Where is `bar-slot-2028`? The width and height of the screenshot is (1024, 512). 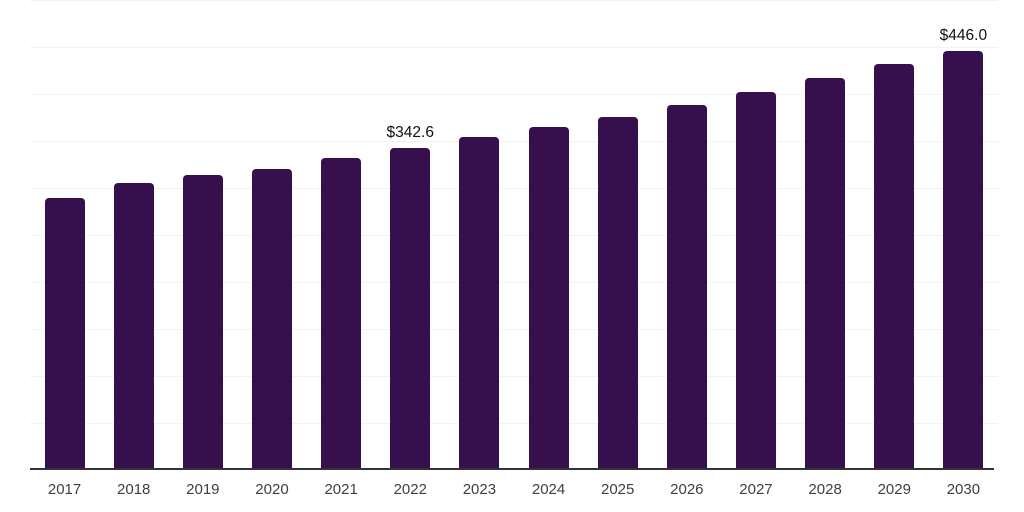 bar-slot-2028 is located at coordinates (825, 235).